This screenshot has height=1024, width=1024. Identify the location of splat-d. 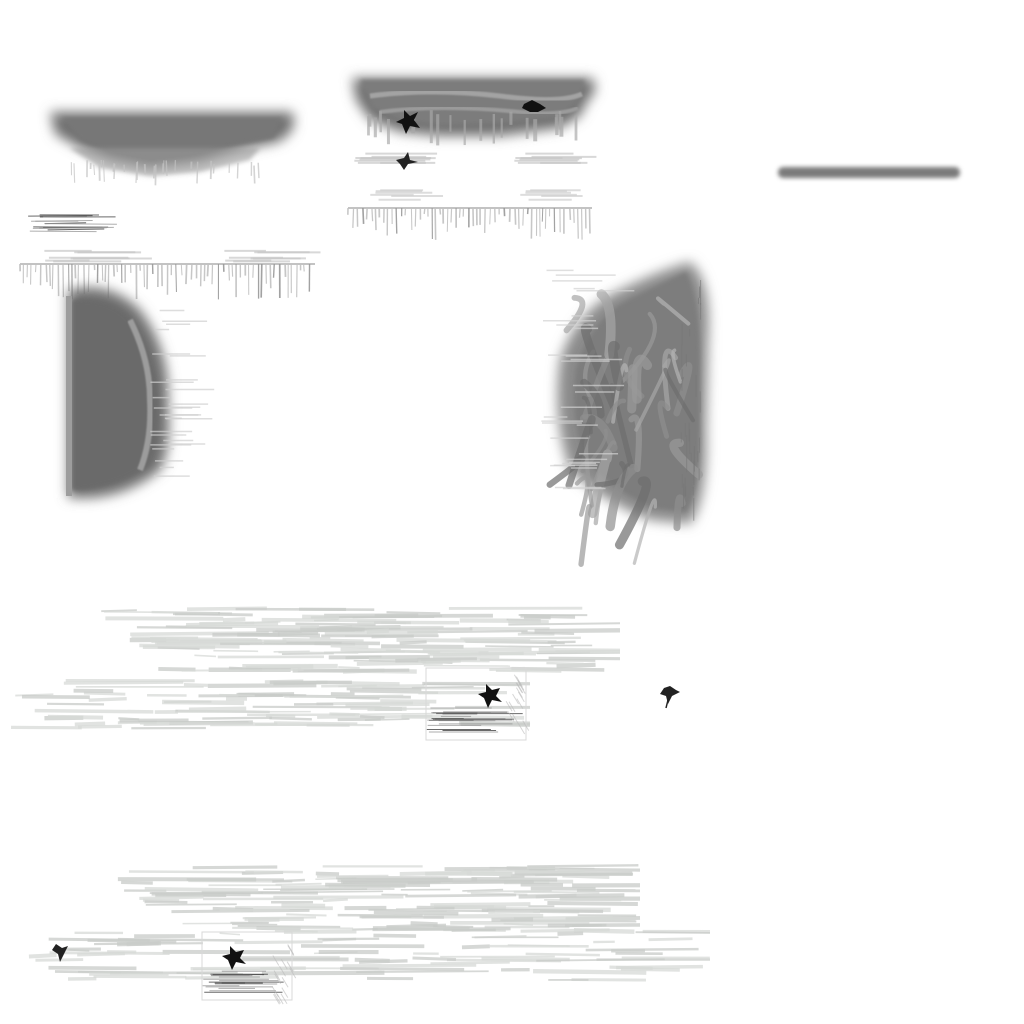
(490, 696).